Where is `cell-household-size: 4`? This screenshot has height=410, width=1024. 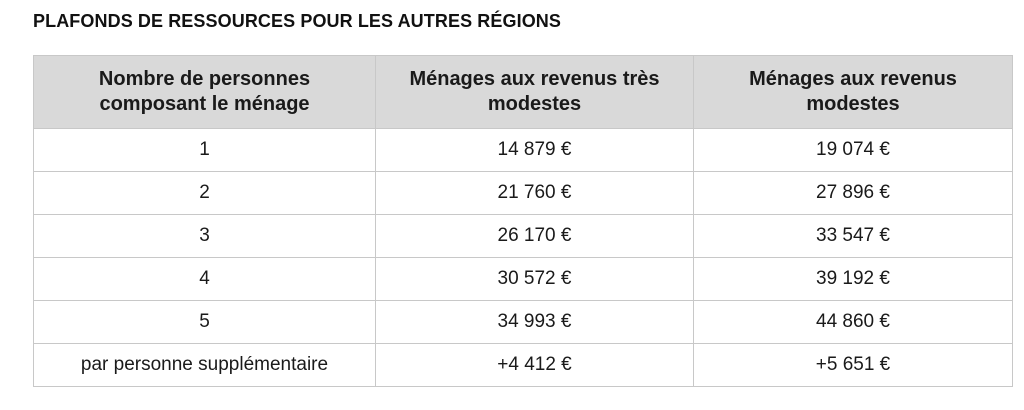
cell-household-size: 4 is located at coordinates (204, 279).